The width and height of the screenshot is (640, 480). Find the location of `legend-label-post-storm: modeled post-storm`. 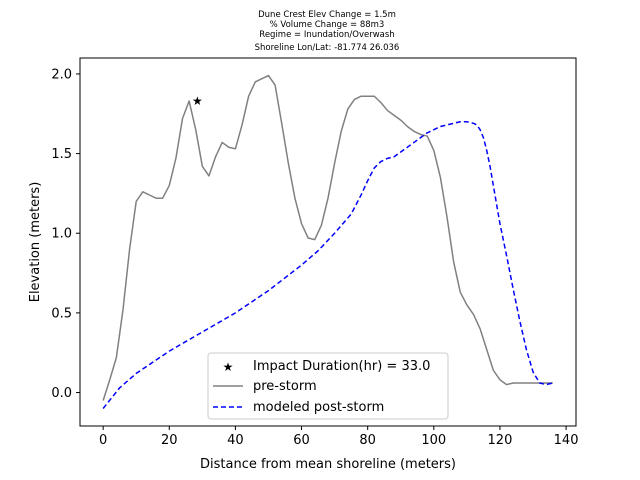

legend-label-post-storm: modeled post-storm is located at coordinates (318, 407).